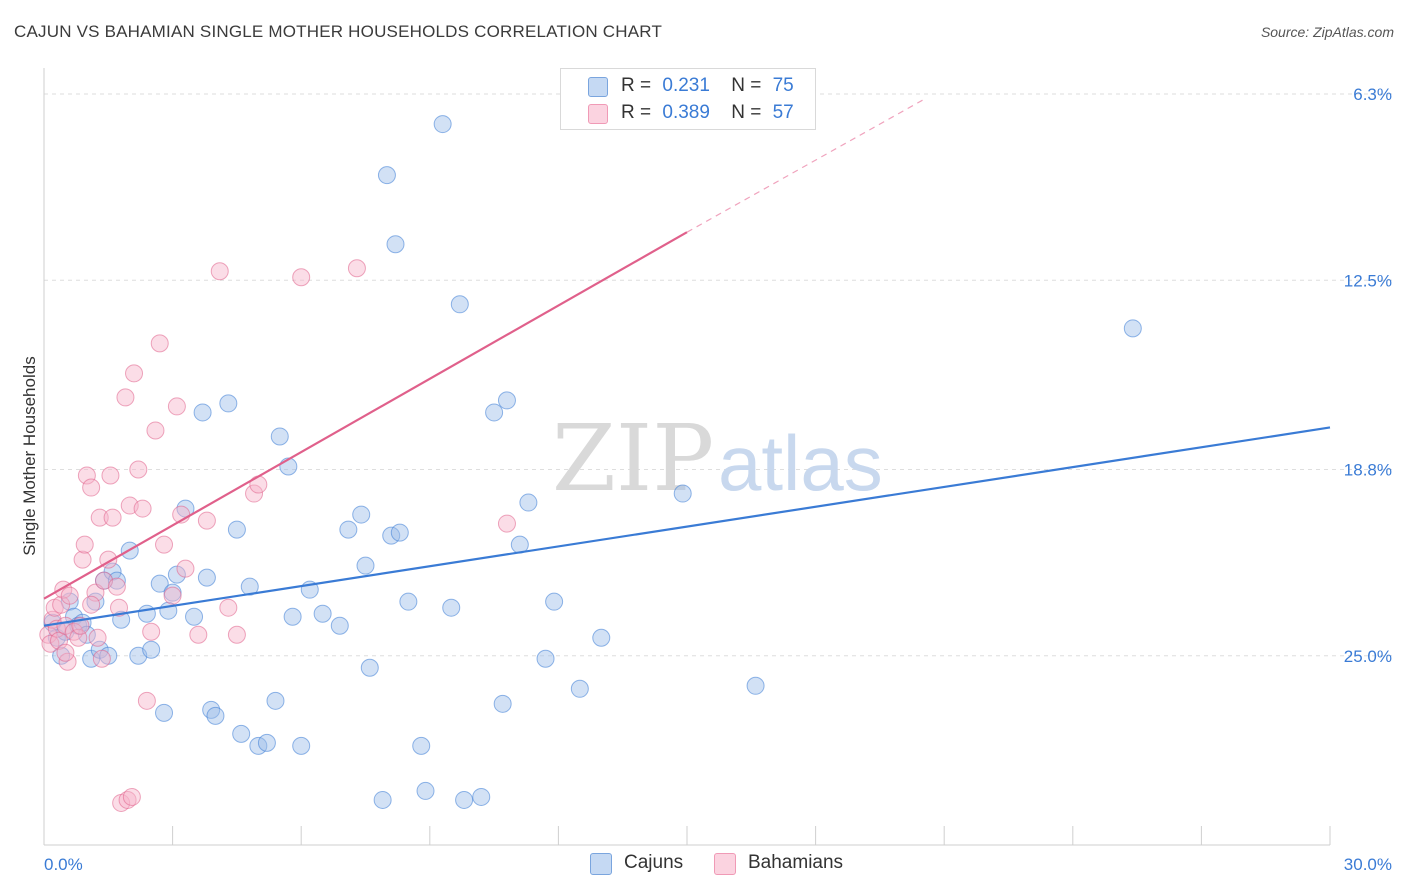 Image resolution: width=1406 pixels, height=892 pixels. I want to click on cajun-n-value: 75, so click(783, 85).